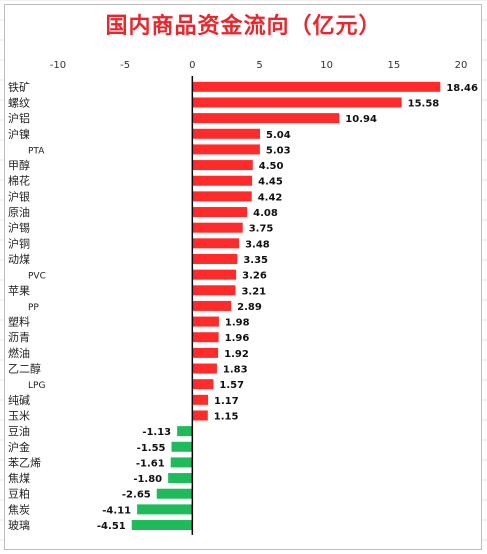 The height and width of the screenshot is (554, 487). I want to click on category-label: 沪银, so click(19, 196).